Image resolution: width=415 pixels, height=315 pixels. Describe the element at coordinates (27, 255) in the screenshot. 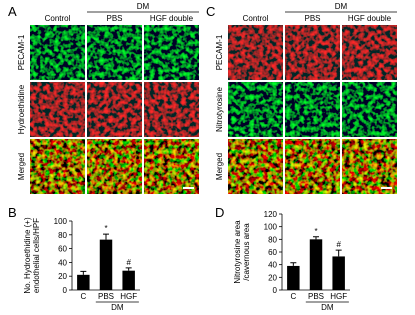

I see `y-axis-label: No. Hydroethidine (+)` at that location.